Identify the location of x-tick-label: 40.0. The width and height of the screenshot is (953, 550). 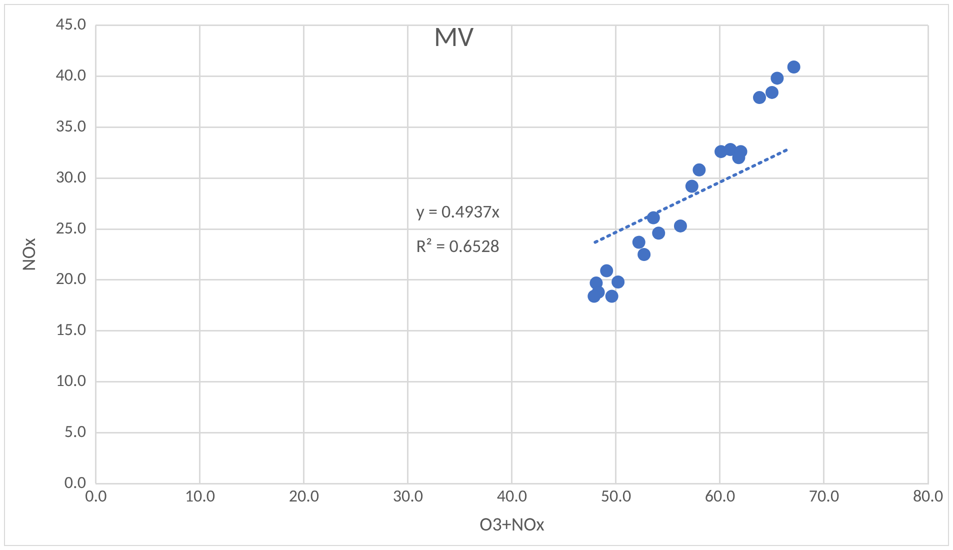
(512, 495).